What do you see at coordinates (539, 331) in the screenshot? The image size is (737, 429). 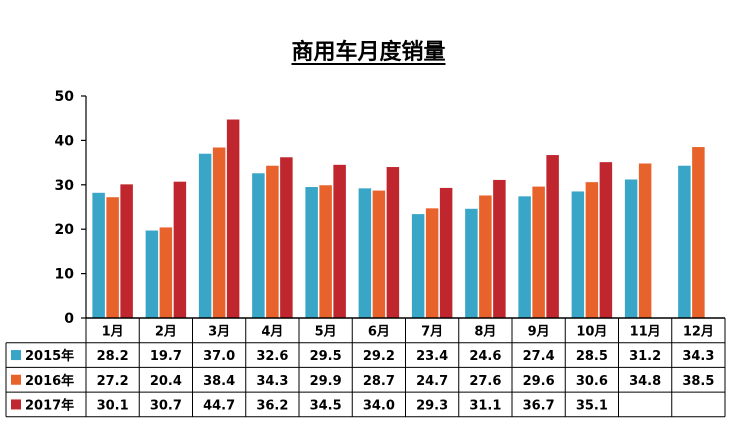 I see `category-label: 9月` at bounding box center [539, 331].